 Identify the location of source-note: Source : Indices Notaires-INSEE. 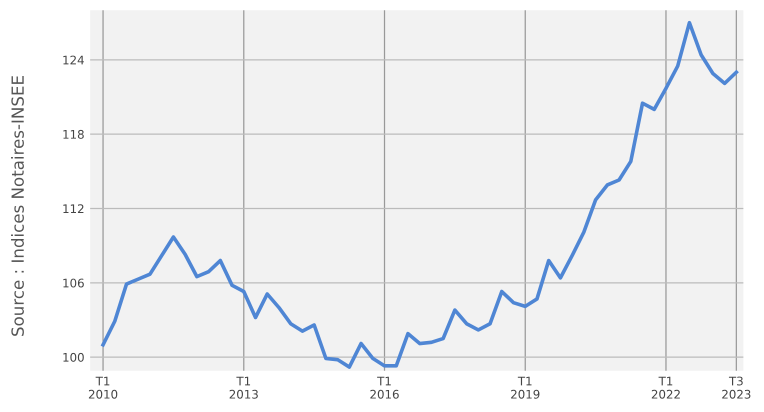
(17, 206).